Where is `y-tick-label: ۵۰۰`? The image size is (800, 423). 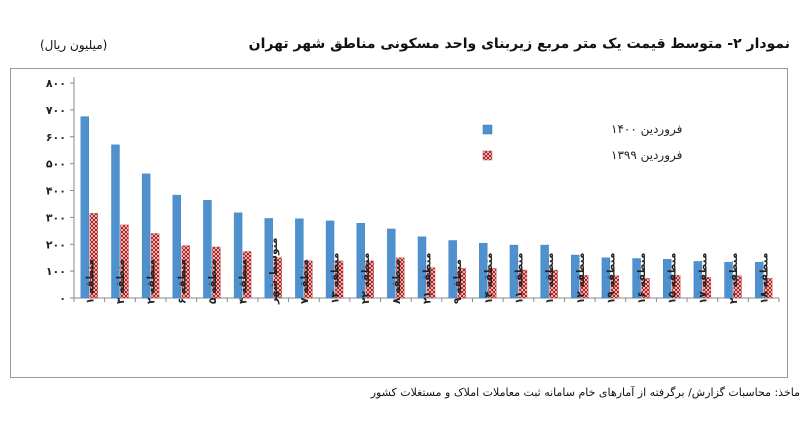
y-tick-label: ۵۰۰ is located at coordinates (56, 164).